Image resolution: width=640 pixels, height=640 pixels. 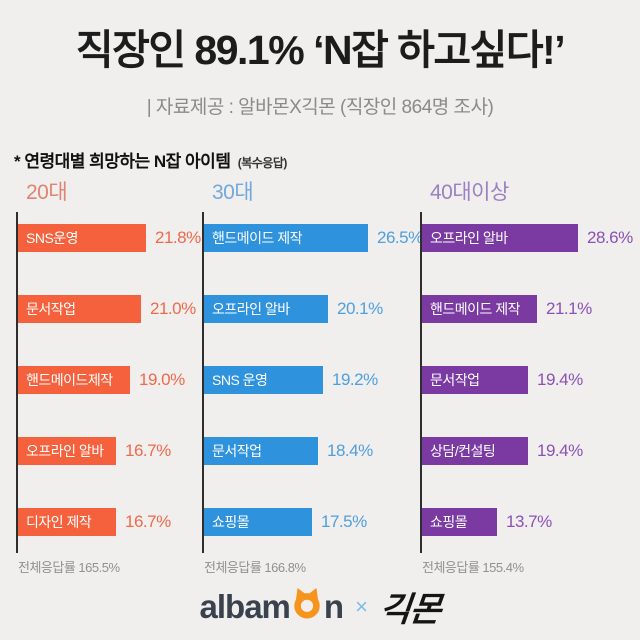 What do you see at coordinates (52, 238) in the screenshot?
I see `bar-item-label: SNS운영` at bounding box center [52, 238].